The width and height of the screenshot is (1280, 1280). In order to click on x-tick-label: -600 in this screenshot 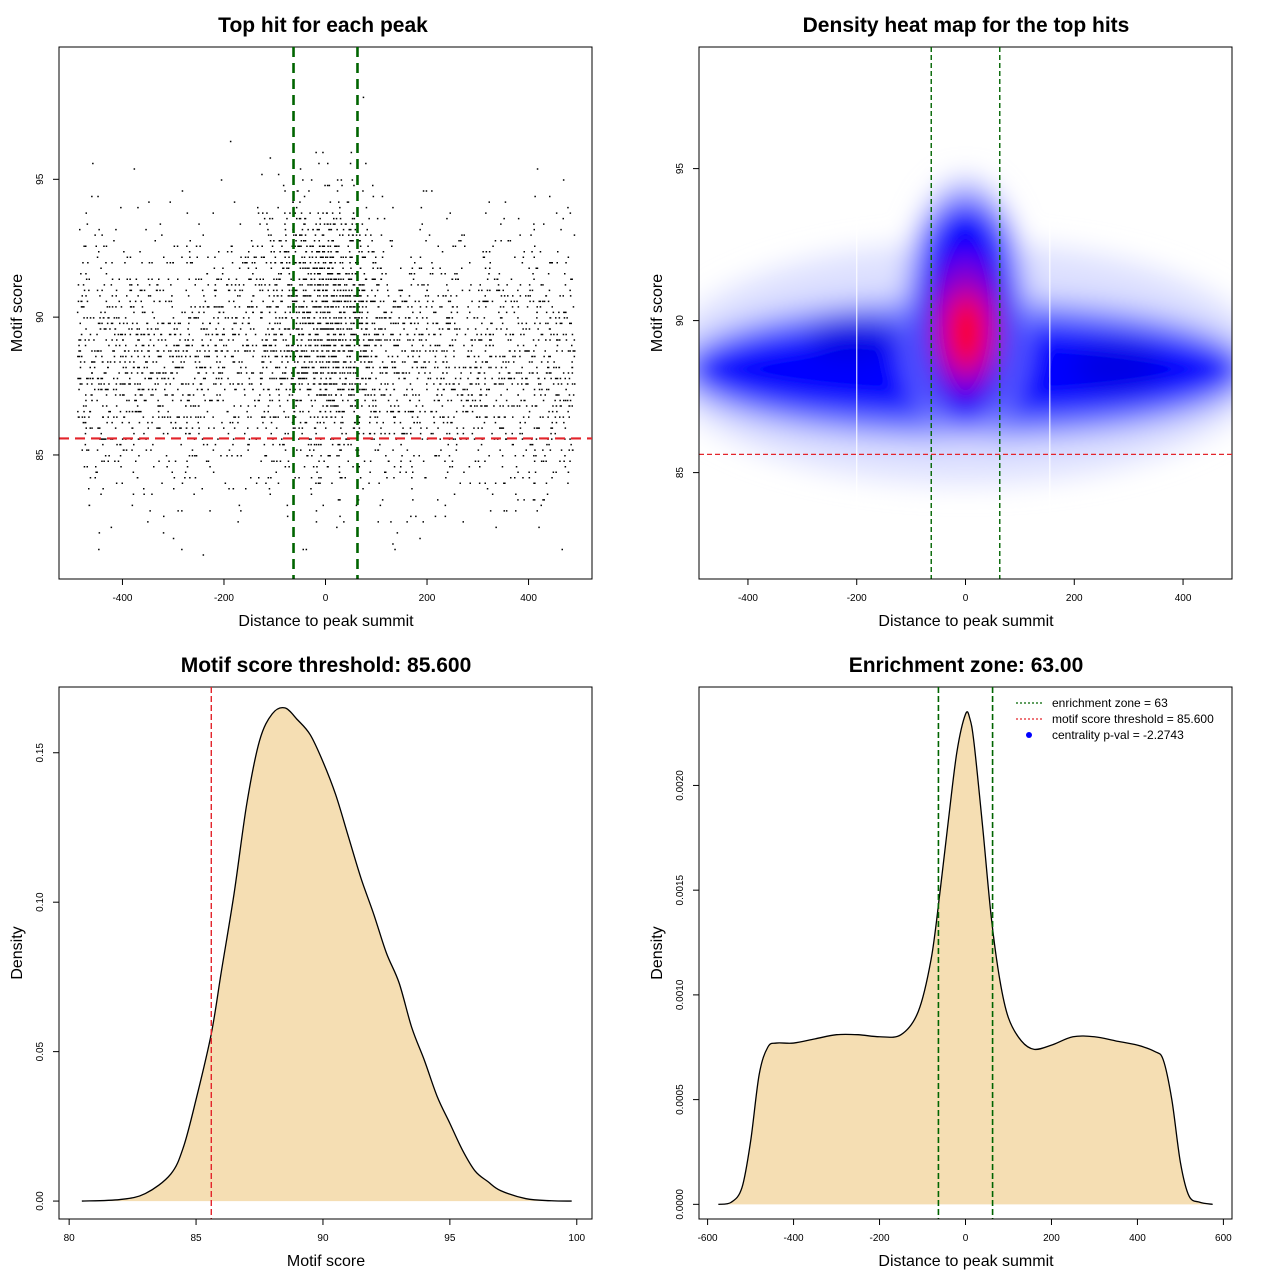, I will do `click(708, 1238)`.